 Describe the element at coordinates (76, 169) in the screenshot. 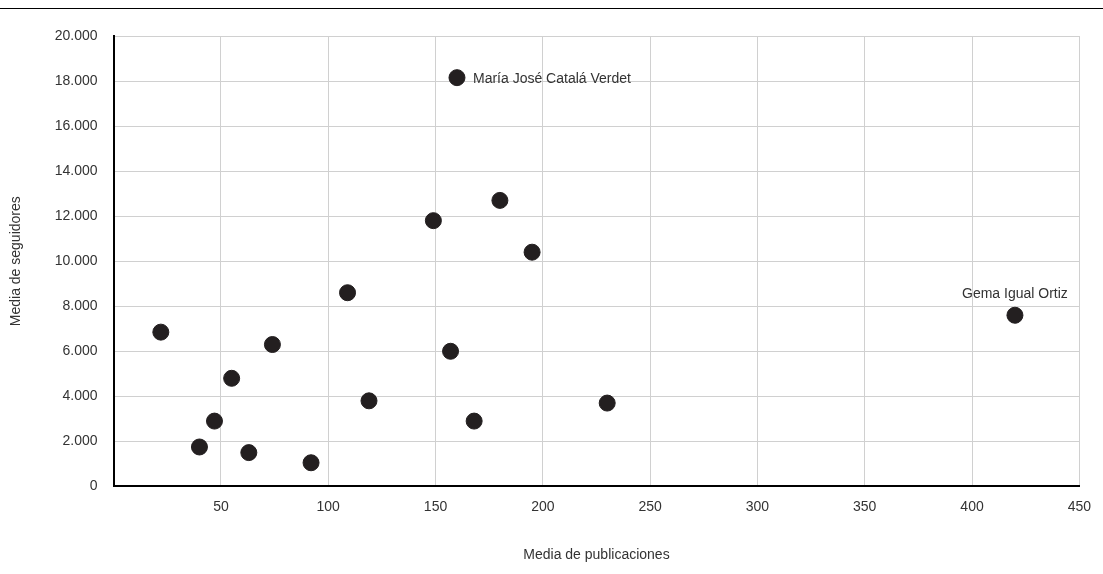

I see `y-tick-label: 14.000` at that location.